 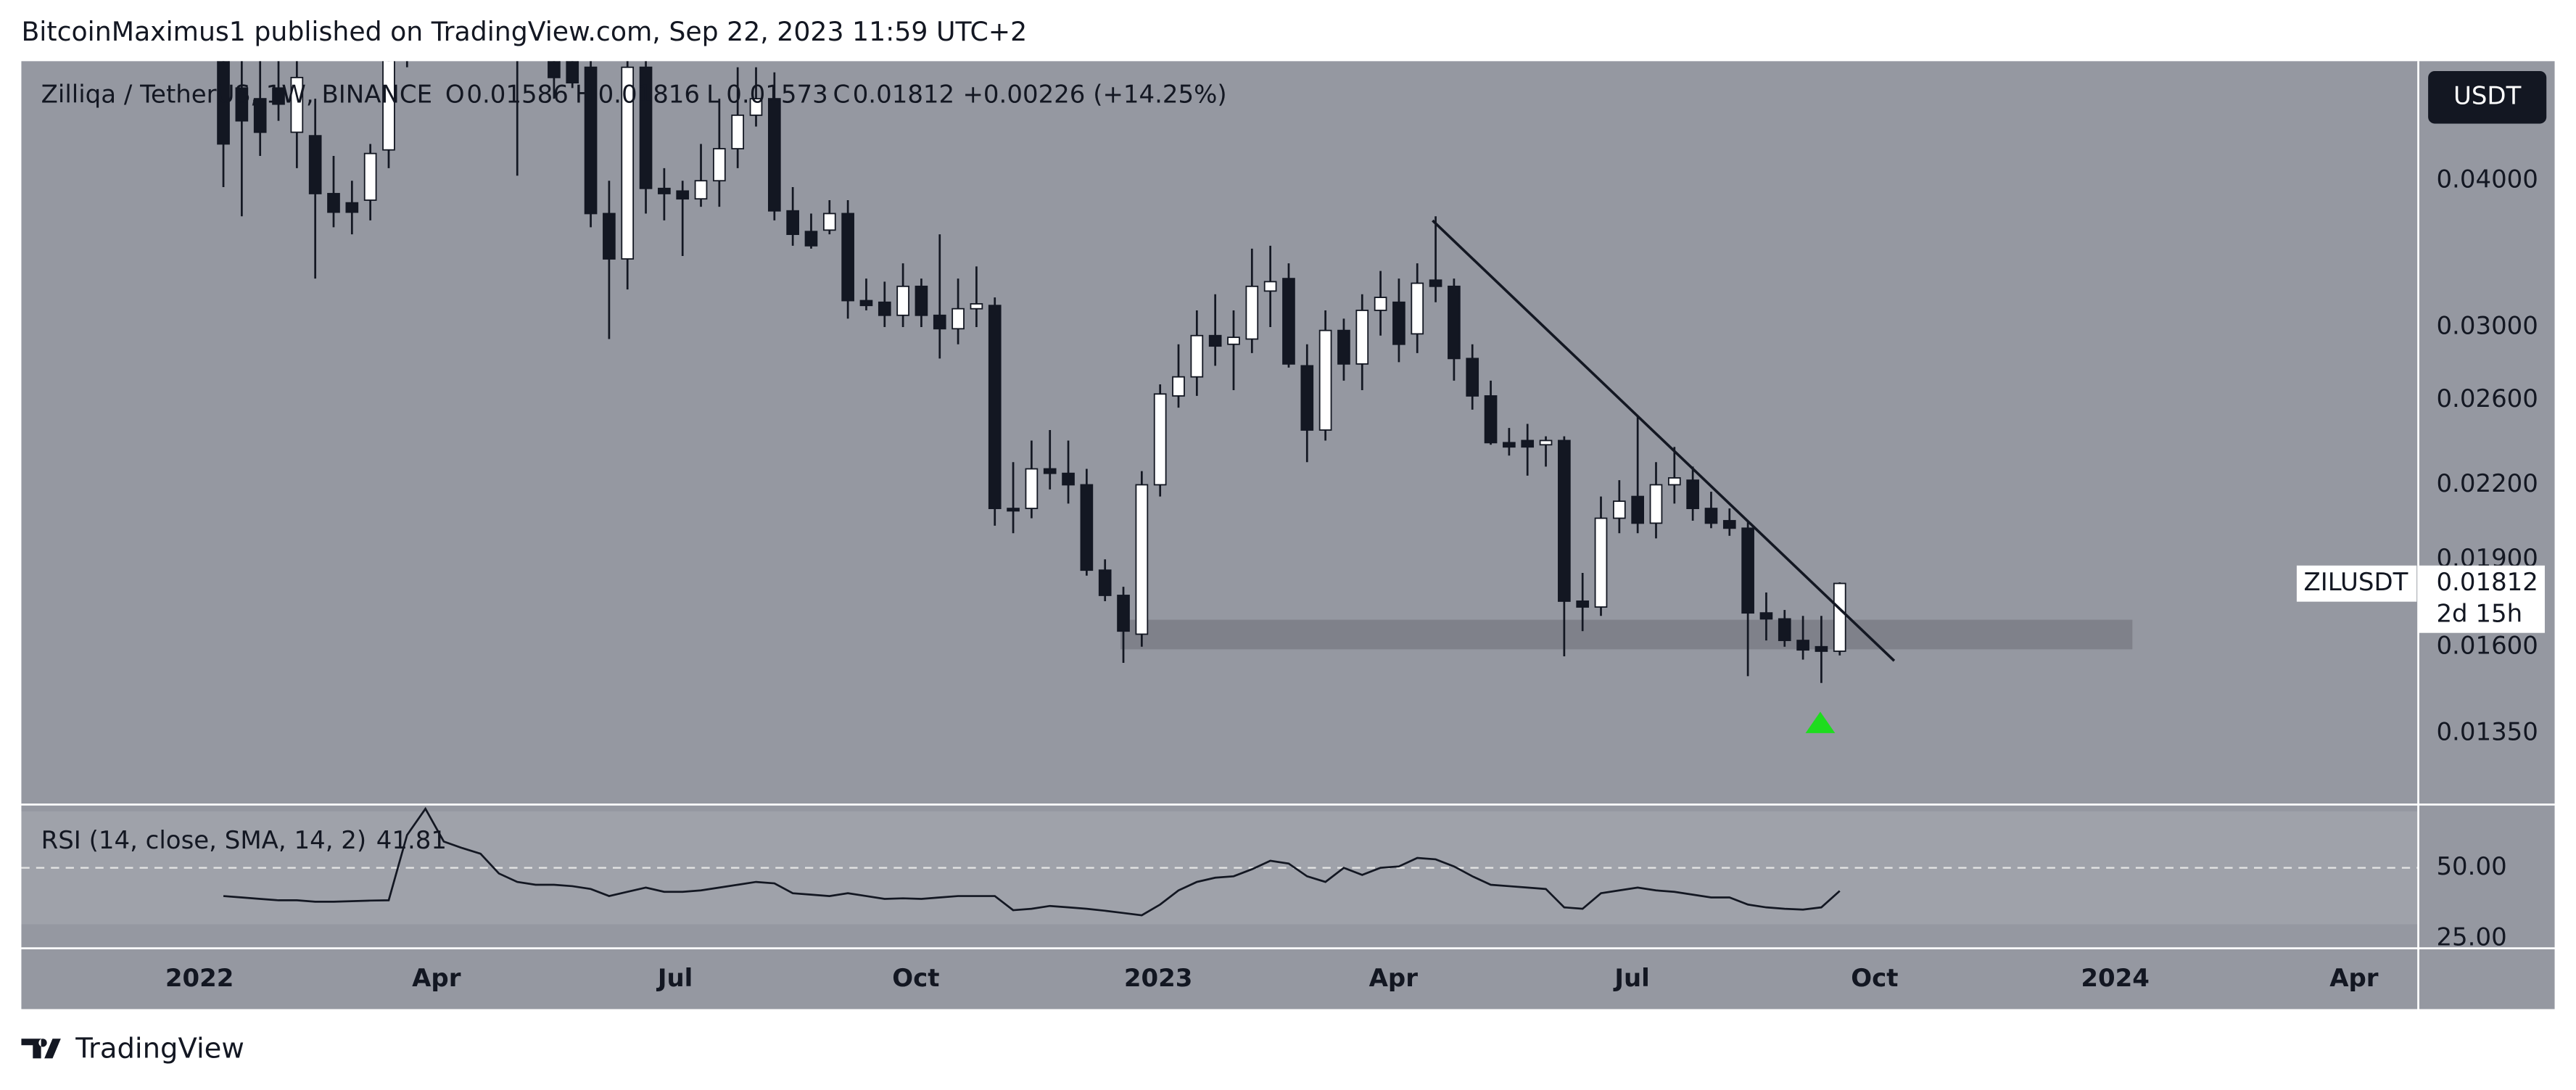 I want to click on symbol-tag-label: ZILUSDT, so click(x=2356, y=582).